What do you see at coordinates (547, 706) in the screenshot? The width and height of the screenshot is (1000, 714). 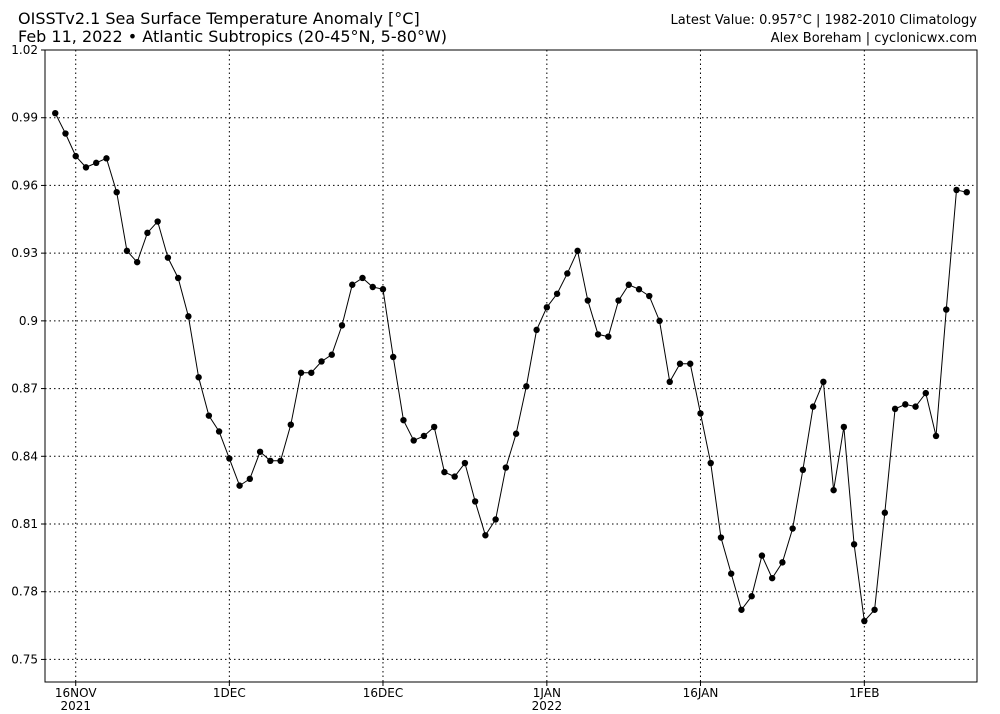 I see `x-tick-year: 2022` at bounding box center [547, 706].